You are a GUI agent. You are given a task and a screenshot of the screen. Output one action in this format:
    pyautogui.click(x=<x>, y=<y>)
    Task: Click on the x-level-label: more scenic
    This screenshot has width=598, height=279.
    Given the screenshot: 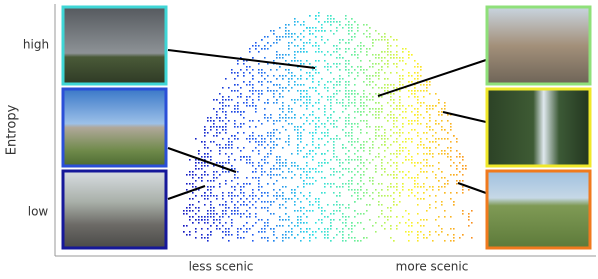 What is the action you would take?
    pyautogui.click(x=432, y=267)
    